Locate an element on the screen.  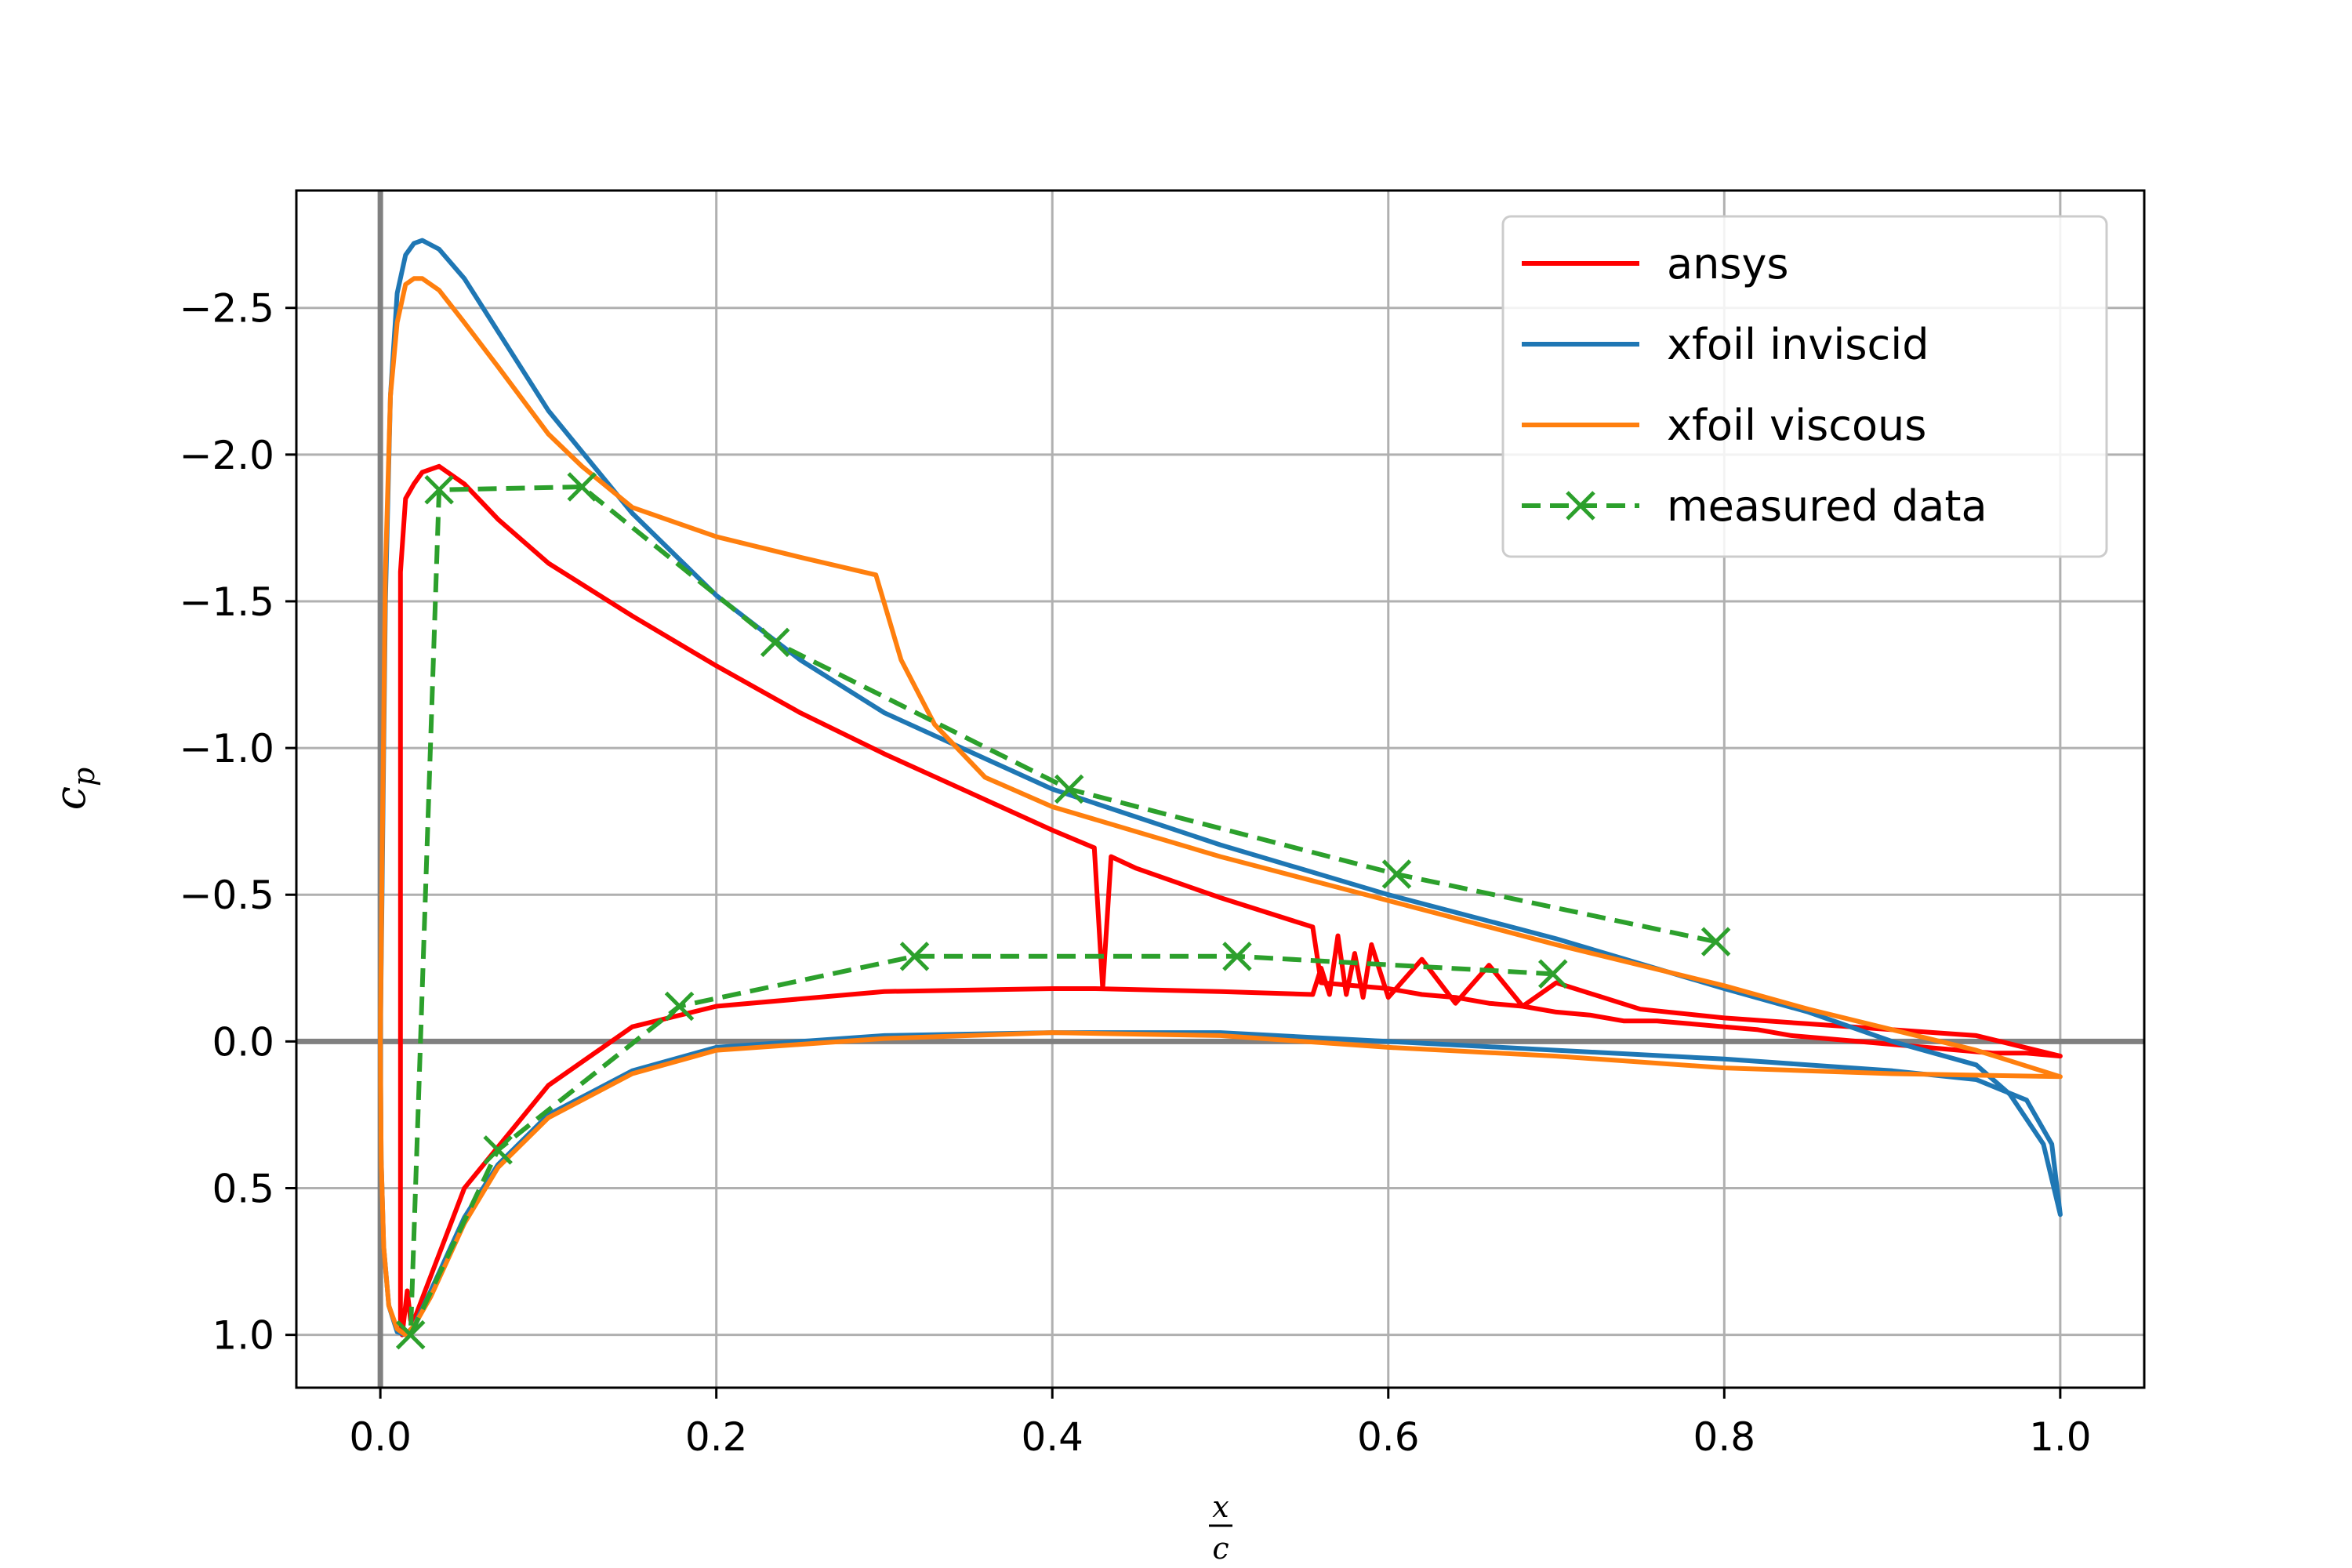
y-tick-label: 1.0 is located at coordinates (243, 1336).